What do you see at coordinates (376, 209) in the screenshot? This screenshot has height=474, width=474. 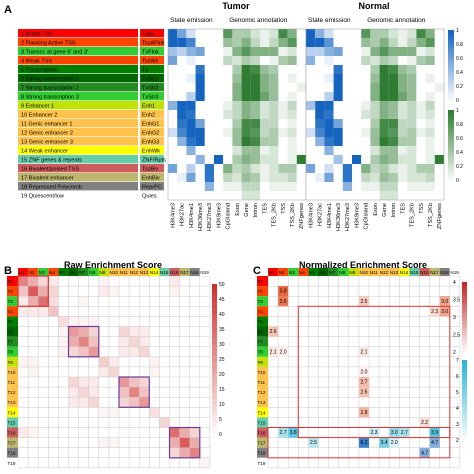 I see `normal-col-label: Exon` at bounding box center [376, 209].